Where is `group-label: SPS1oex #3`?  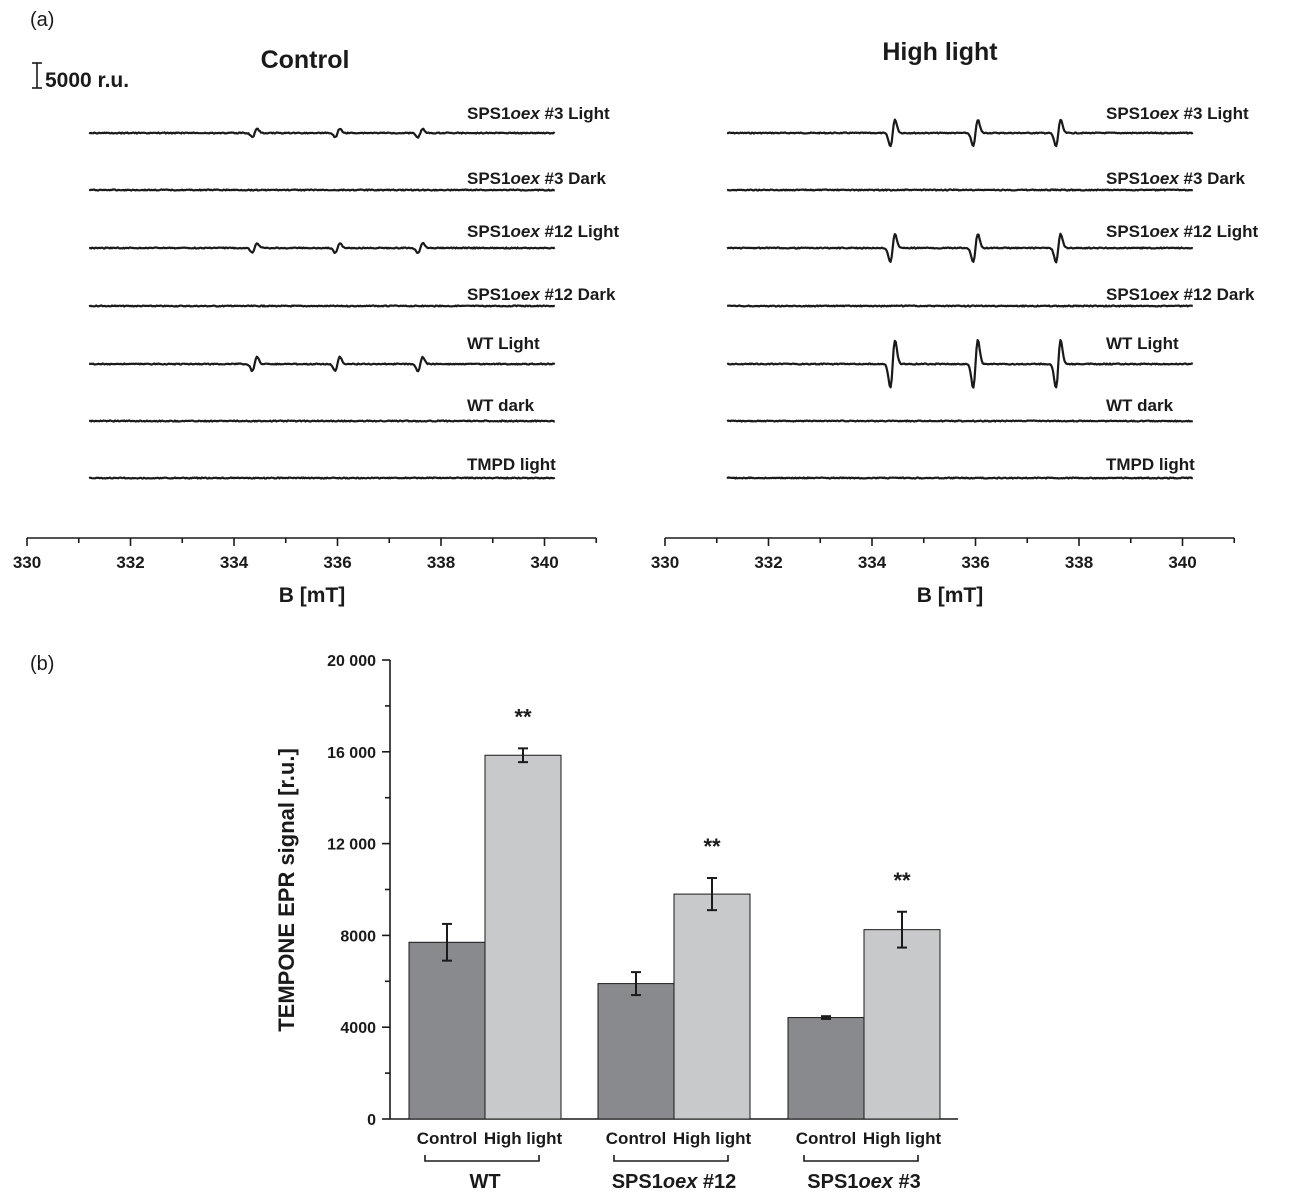
group-label: SPS1oex #3 is located at coordinates (863, 1182).